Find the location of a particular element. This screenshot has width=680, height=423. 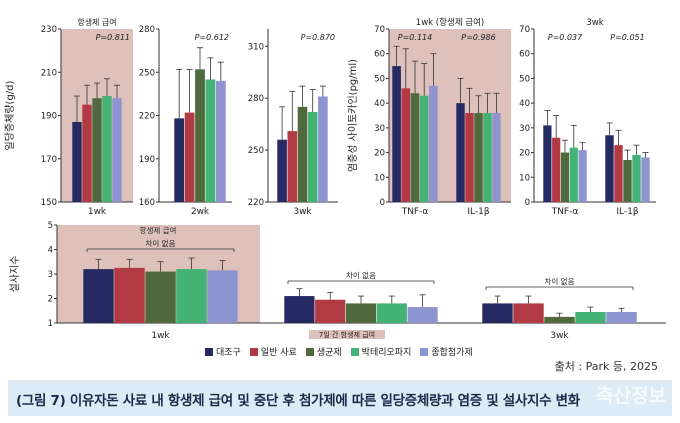

y-tick-label: 3 is located at coordinates (50, 275).